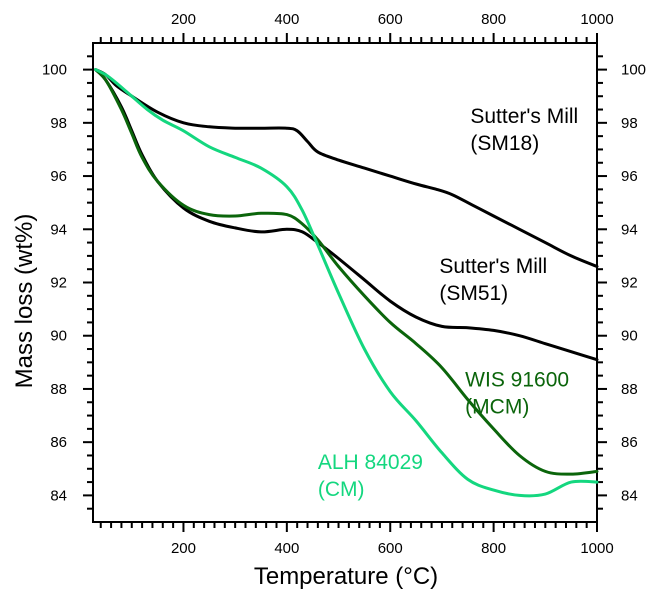 This screenshot has height=590, width=651. I want to click on y-tick-label-right: 94, so click(629, 229).